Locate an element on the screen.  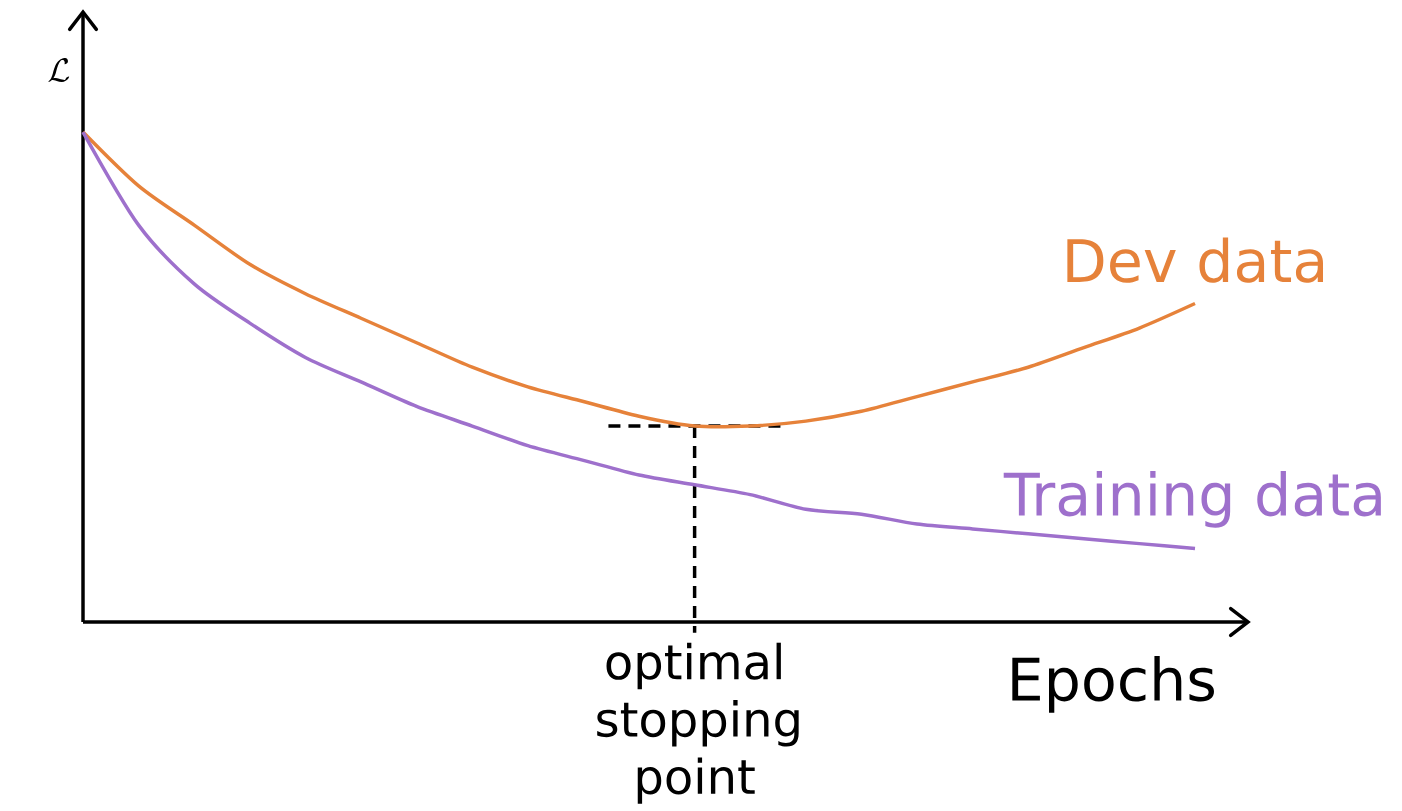
series-label: Dev data is located at coordinates (1195, 260).